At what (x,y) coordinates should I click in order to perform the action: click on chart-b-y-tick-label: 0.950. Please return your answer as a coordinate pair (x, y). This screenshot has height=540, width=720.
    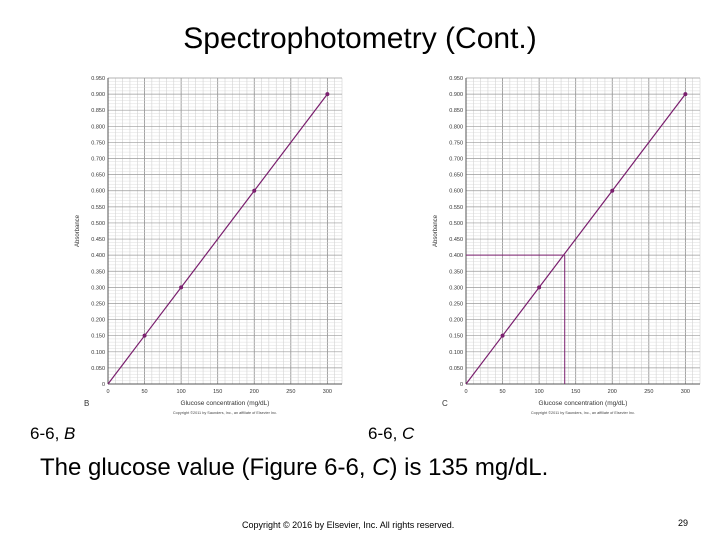
    Looking at the image, I should click on (98, 79).